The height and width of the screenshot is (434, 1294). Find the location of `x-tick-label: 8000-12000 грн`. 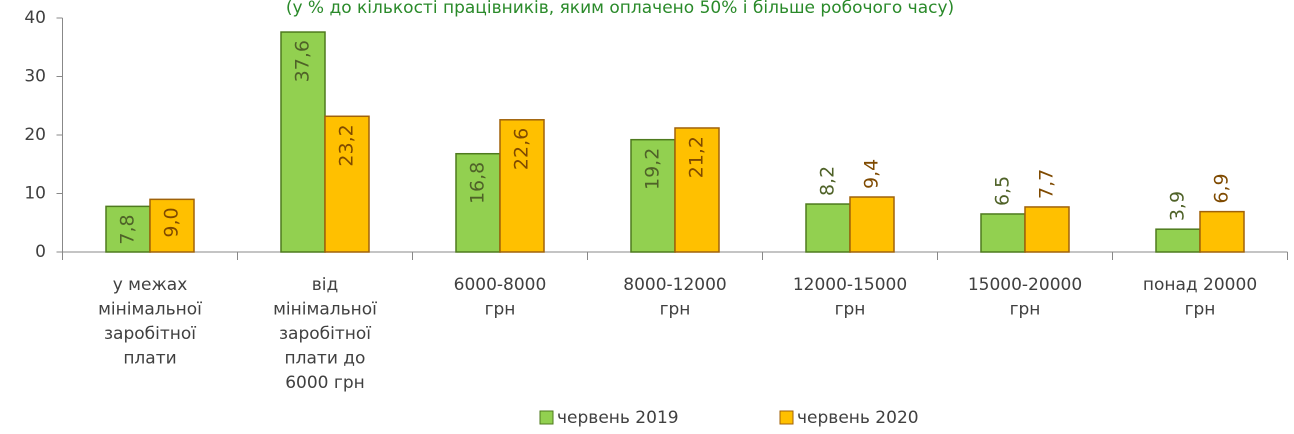

x-tick-label: 8000-12000 грн is located at coordinates (674, 297).